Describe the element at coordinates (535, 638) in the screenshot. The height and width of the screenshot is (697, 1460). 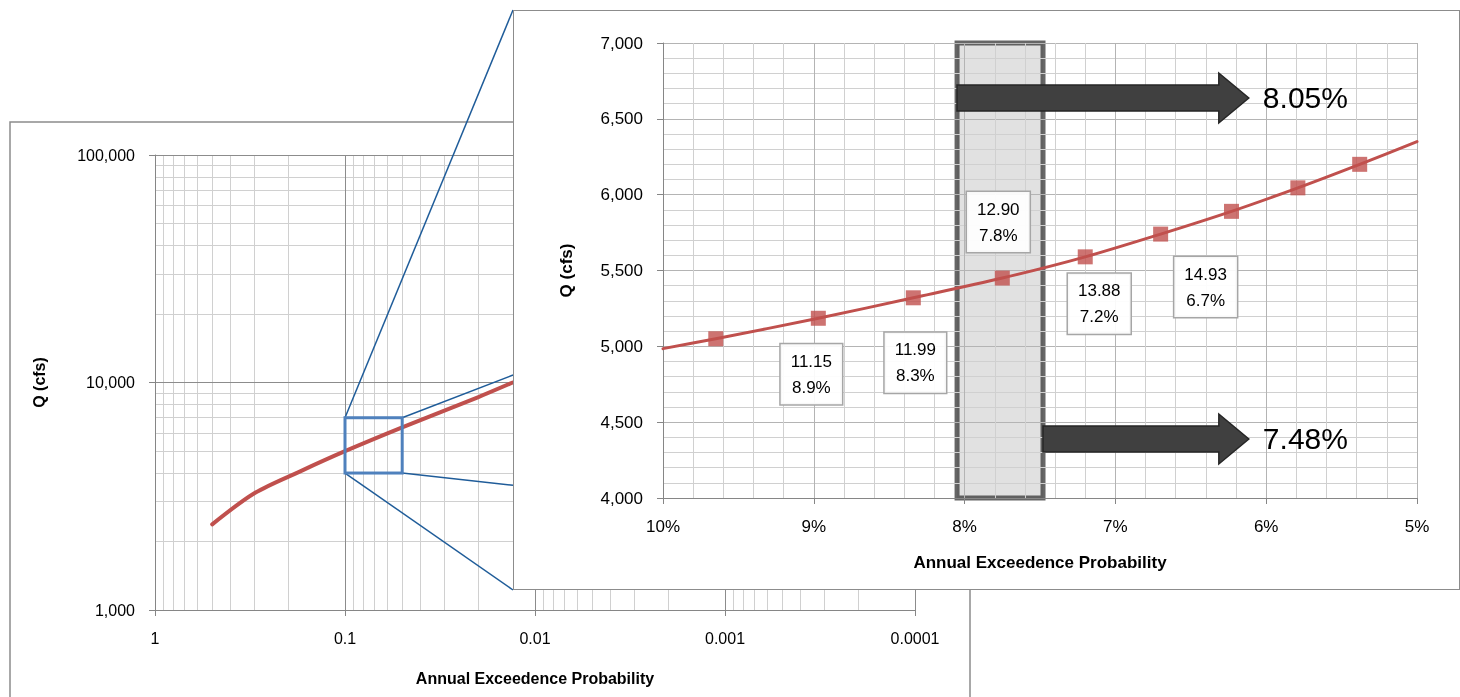
I see `x-tick-label: 0.01` at that location.